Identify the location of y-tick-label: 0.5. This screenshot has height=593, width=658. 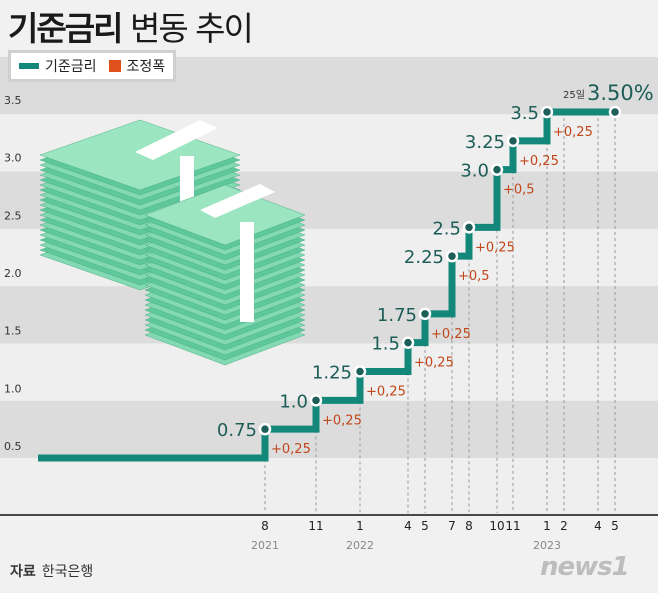
(13, 446).